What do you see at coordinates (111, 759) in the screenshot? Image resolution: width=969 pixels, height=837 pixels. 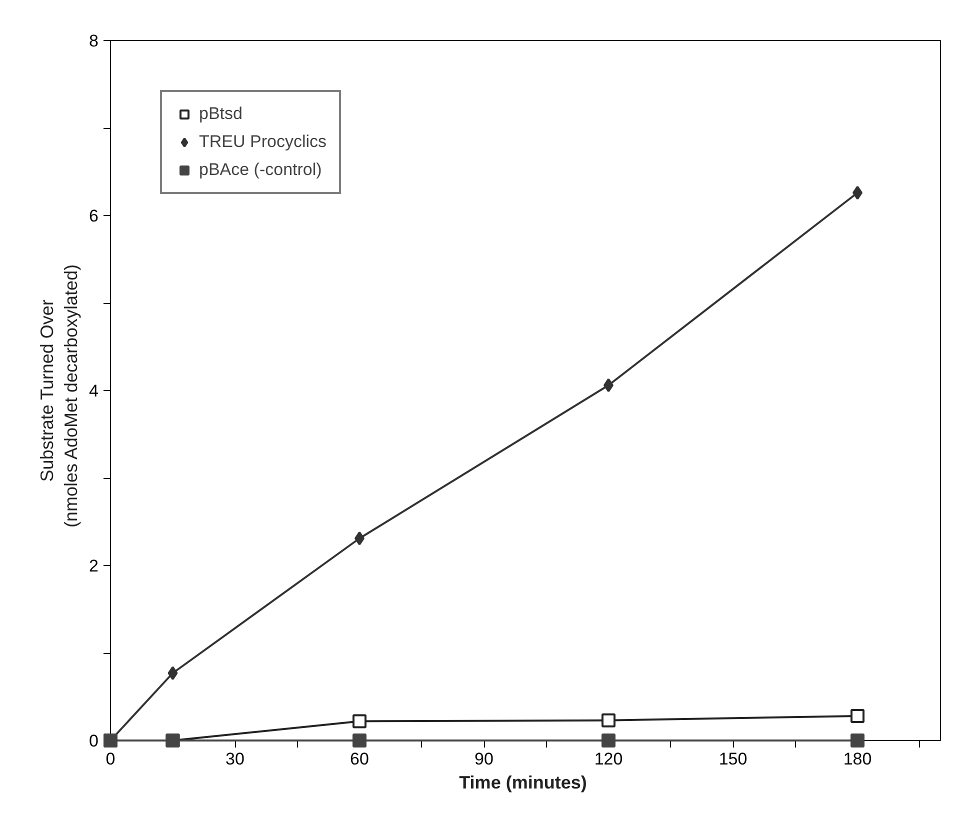 I see `x-tick-label: 0` at bounding box center [111, 759].